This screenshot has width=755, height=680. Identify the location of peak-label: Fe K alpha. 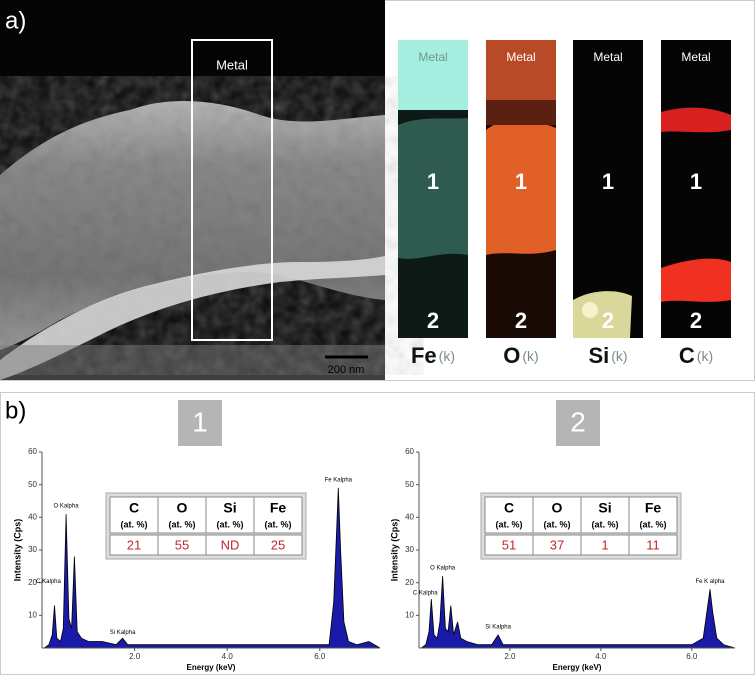
(710, 582).